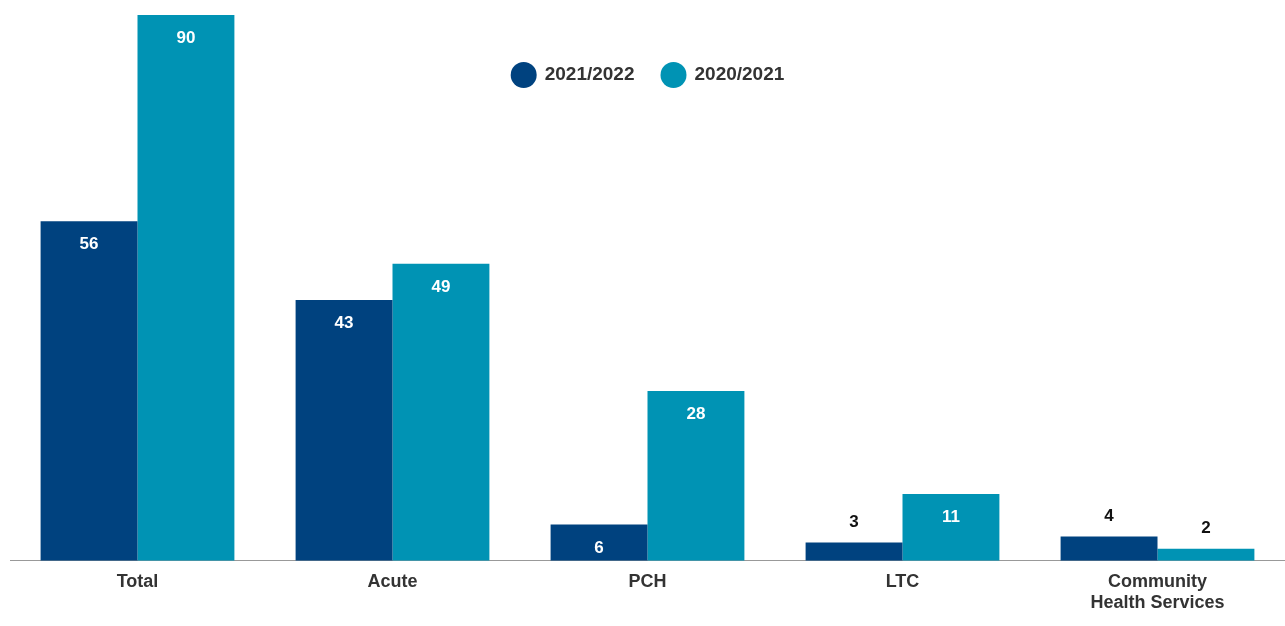 The height and width of the screenshot is (626, 1285). Describe the element at coordinates (1206, 527) in the screenshot. I see `data-label: 2` at that location.